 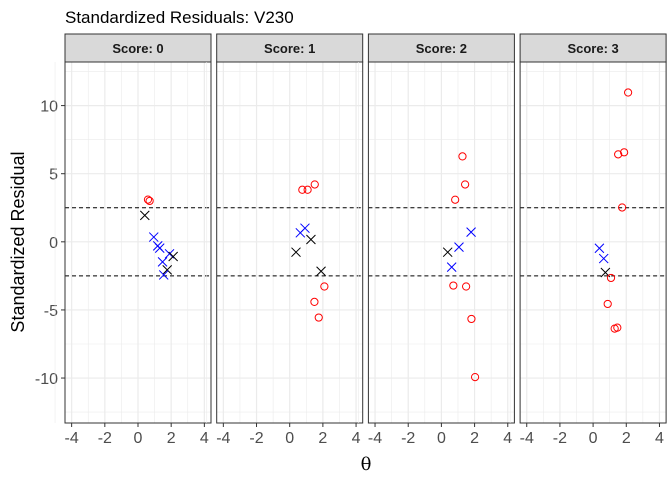 I want to click on y-tick-label: -5, so click(x=51, y=311).